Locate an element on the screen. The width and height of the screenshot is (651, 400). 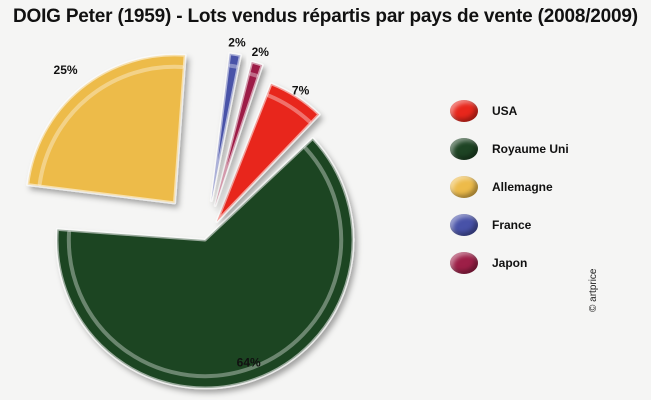
pie-slice-highlight-france is located at coordinates (233, 66).